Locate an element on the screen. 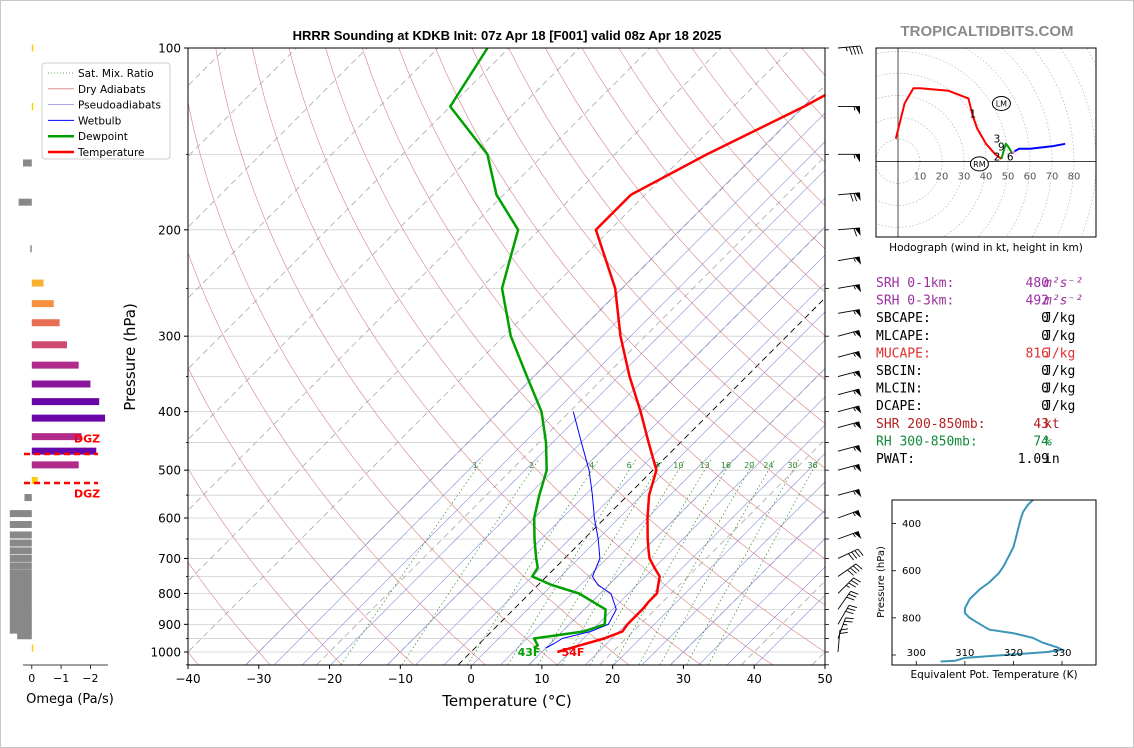 This screenshot has width=1134, height=748. y-tick-label: 1000 is located at coordinates (165, 653).